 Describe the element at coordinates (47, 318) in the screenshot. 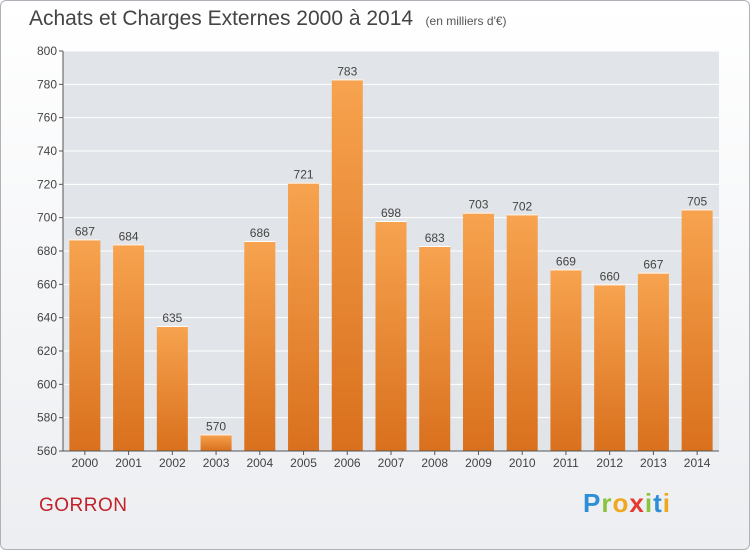

I see `y-tick-label: 640` at that location.